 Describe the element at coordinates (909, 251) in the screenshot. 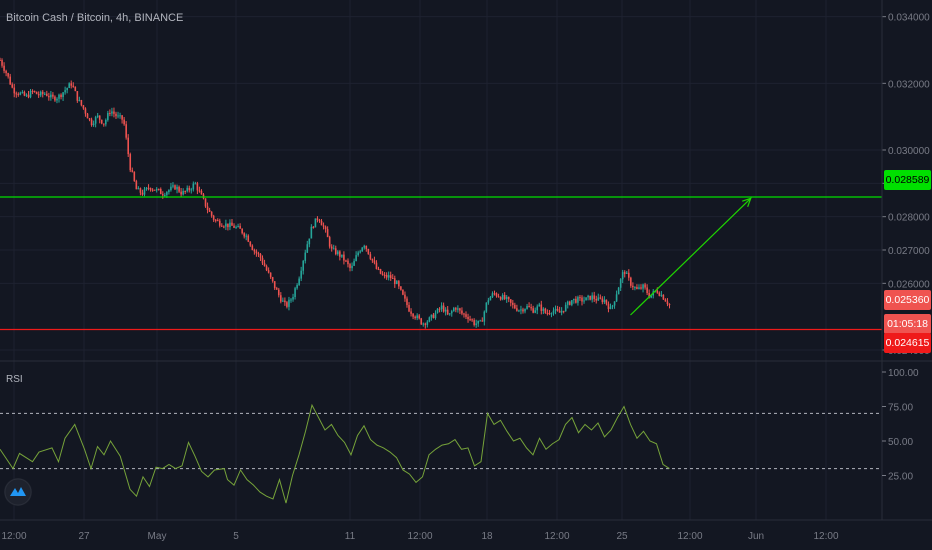

I see `price-tick-label: 0.027000` at that location.